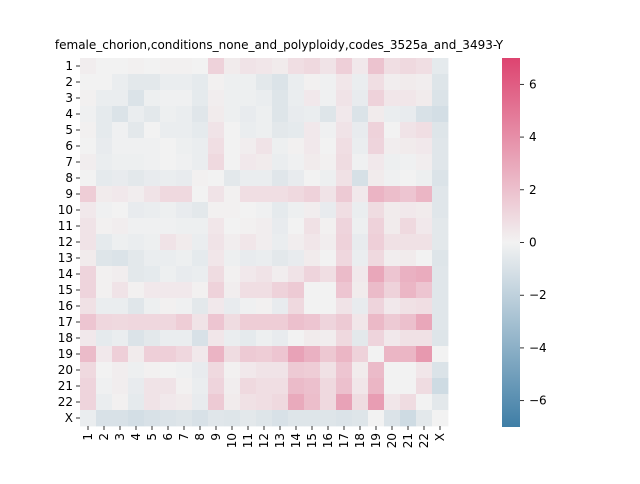  I want to click on column-tick-label: 13, so click(280, 440).